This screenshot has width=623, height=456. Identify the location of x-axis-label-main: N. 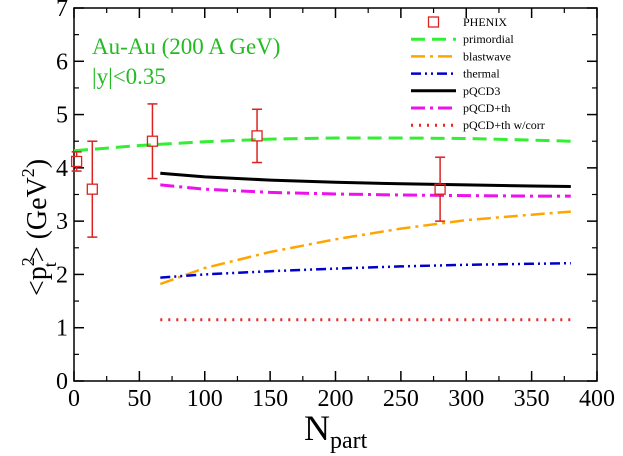
(317, 428).